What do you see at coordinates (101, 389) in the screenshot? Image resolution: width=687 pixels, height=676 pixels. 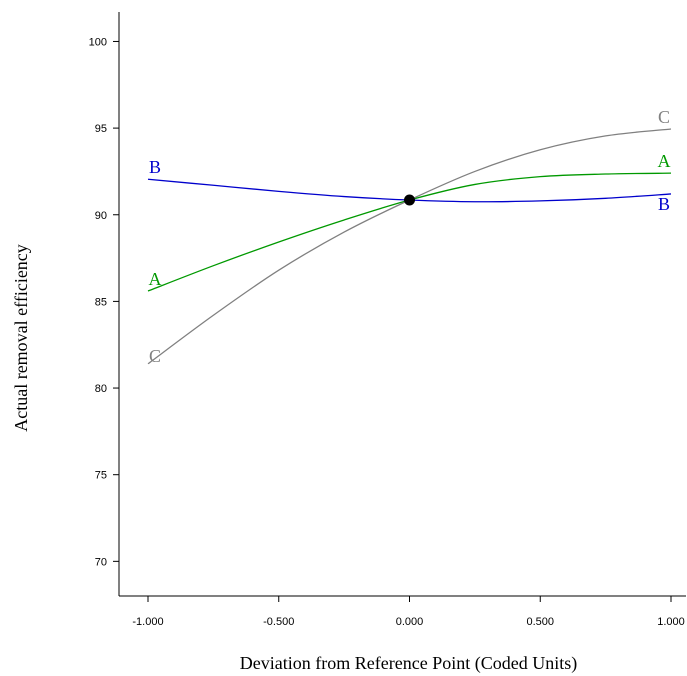 I see `y-tick-label: 80` at bounding box center [101, 389].